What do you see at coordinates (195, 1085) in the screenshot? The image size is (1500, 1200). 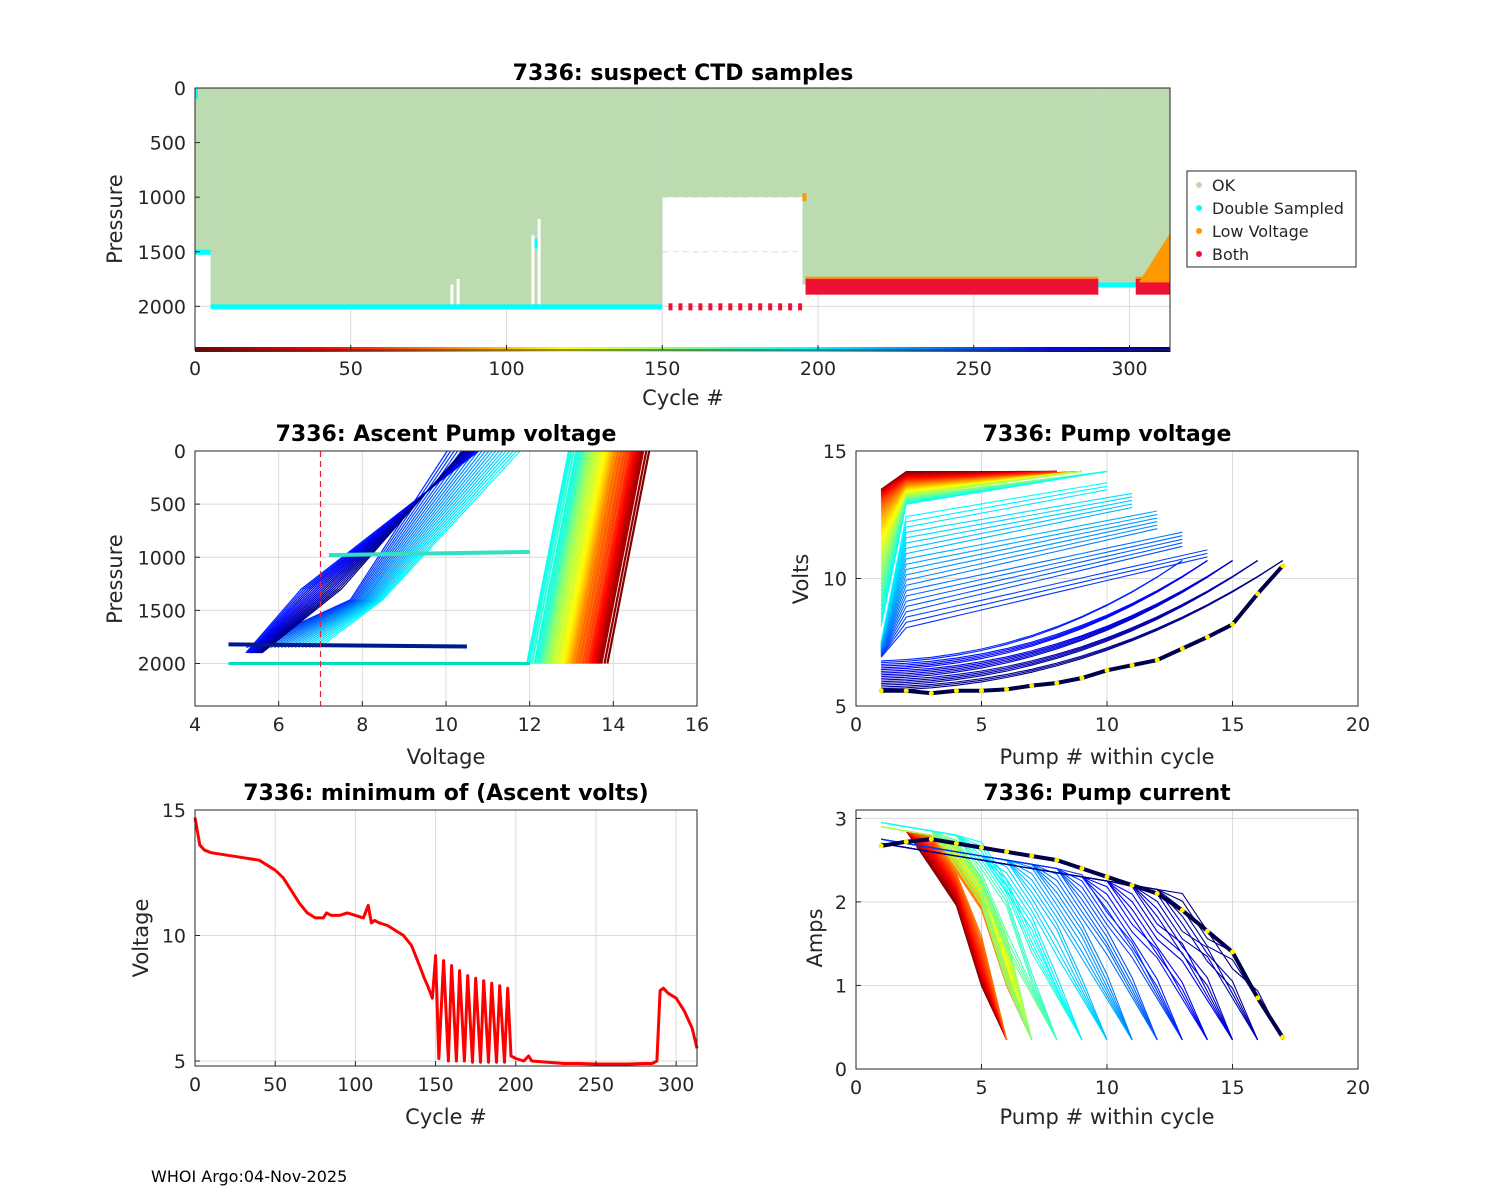 I see `min-ascent-volts-xtick-label: 0` at bounding box center [195, 1085].